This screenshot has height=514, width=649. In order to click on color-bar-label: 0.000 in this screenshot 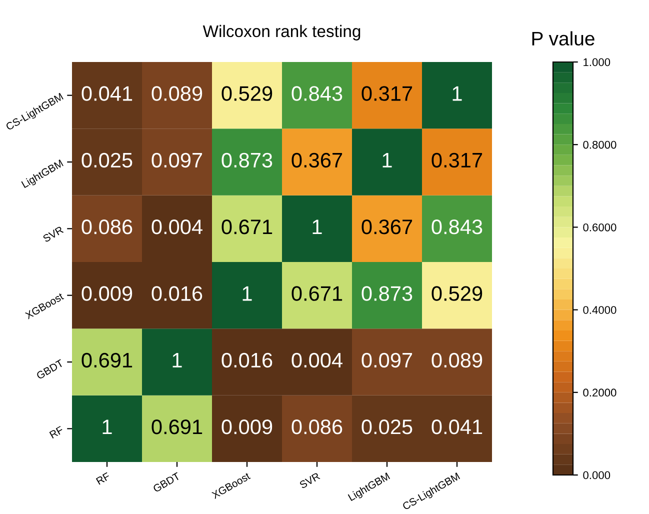, I will do `click(596, 475)`.